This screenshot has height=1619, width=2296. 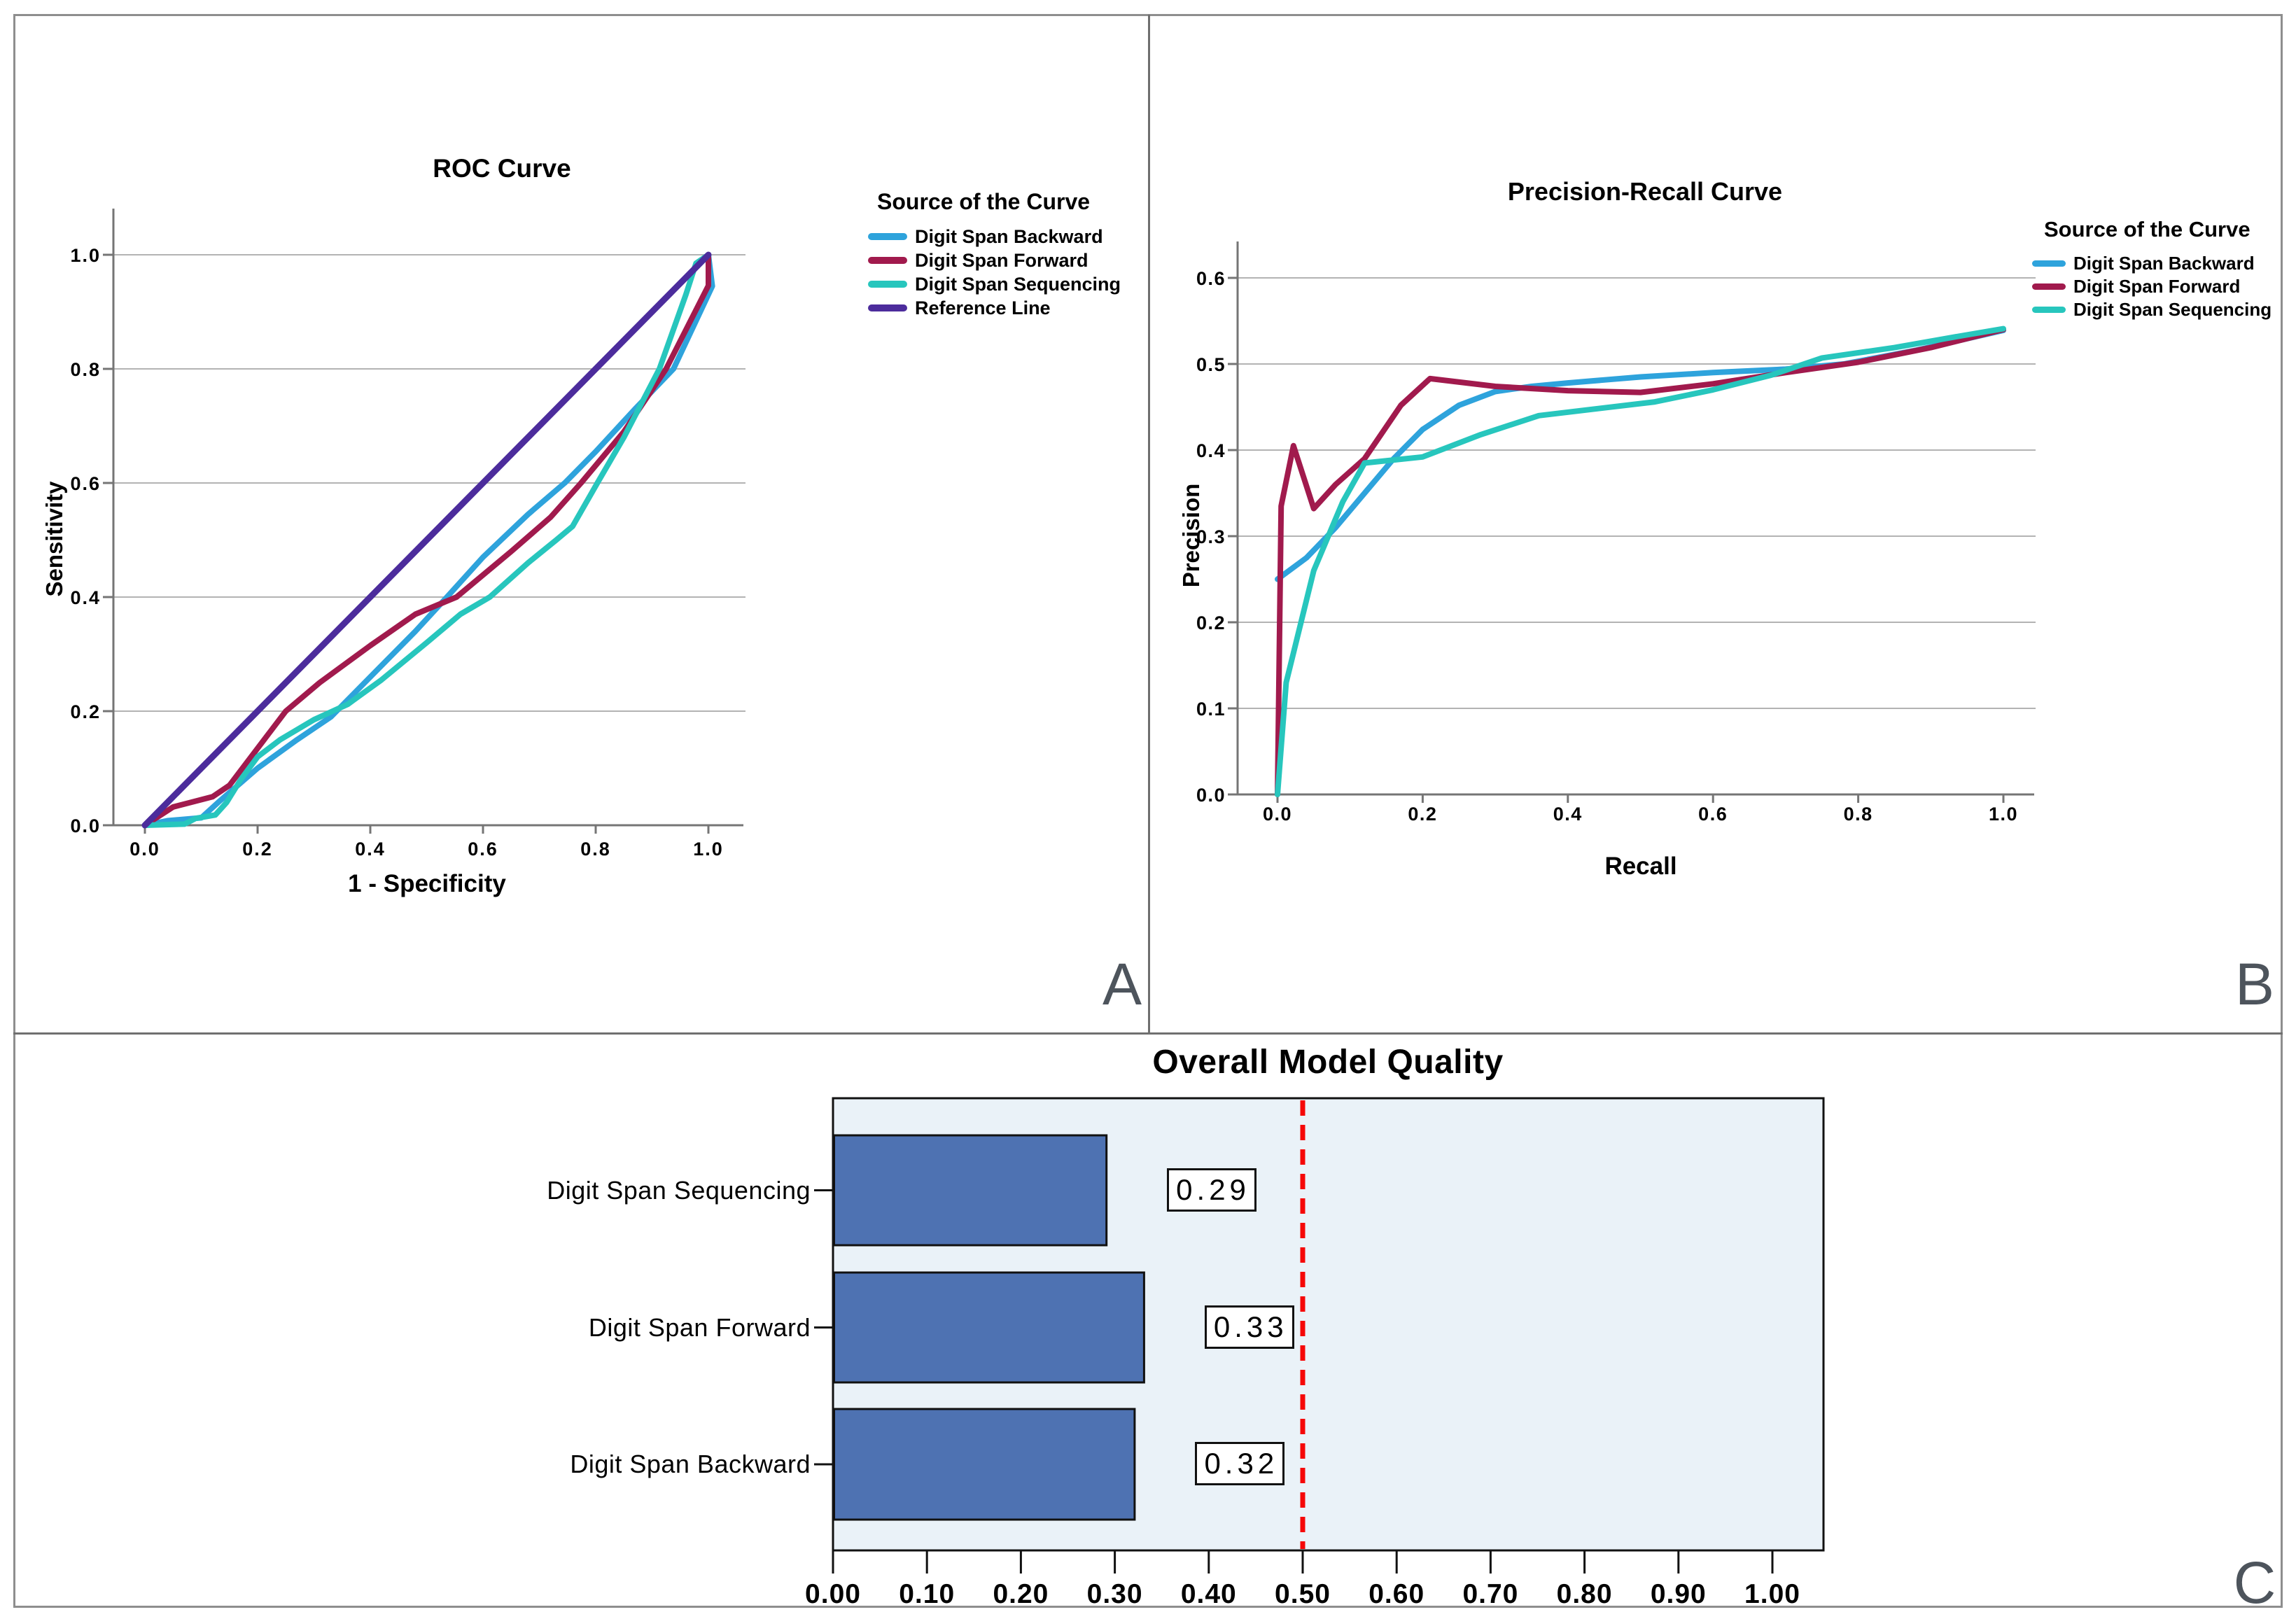 I want to click on roc-x-axis-label: 1 - Specificity, so click(x=427, y=883).